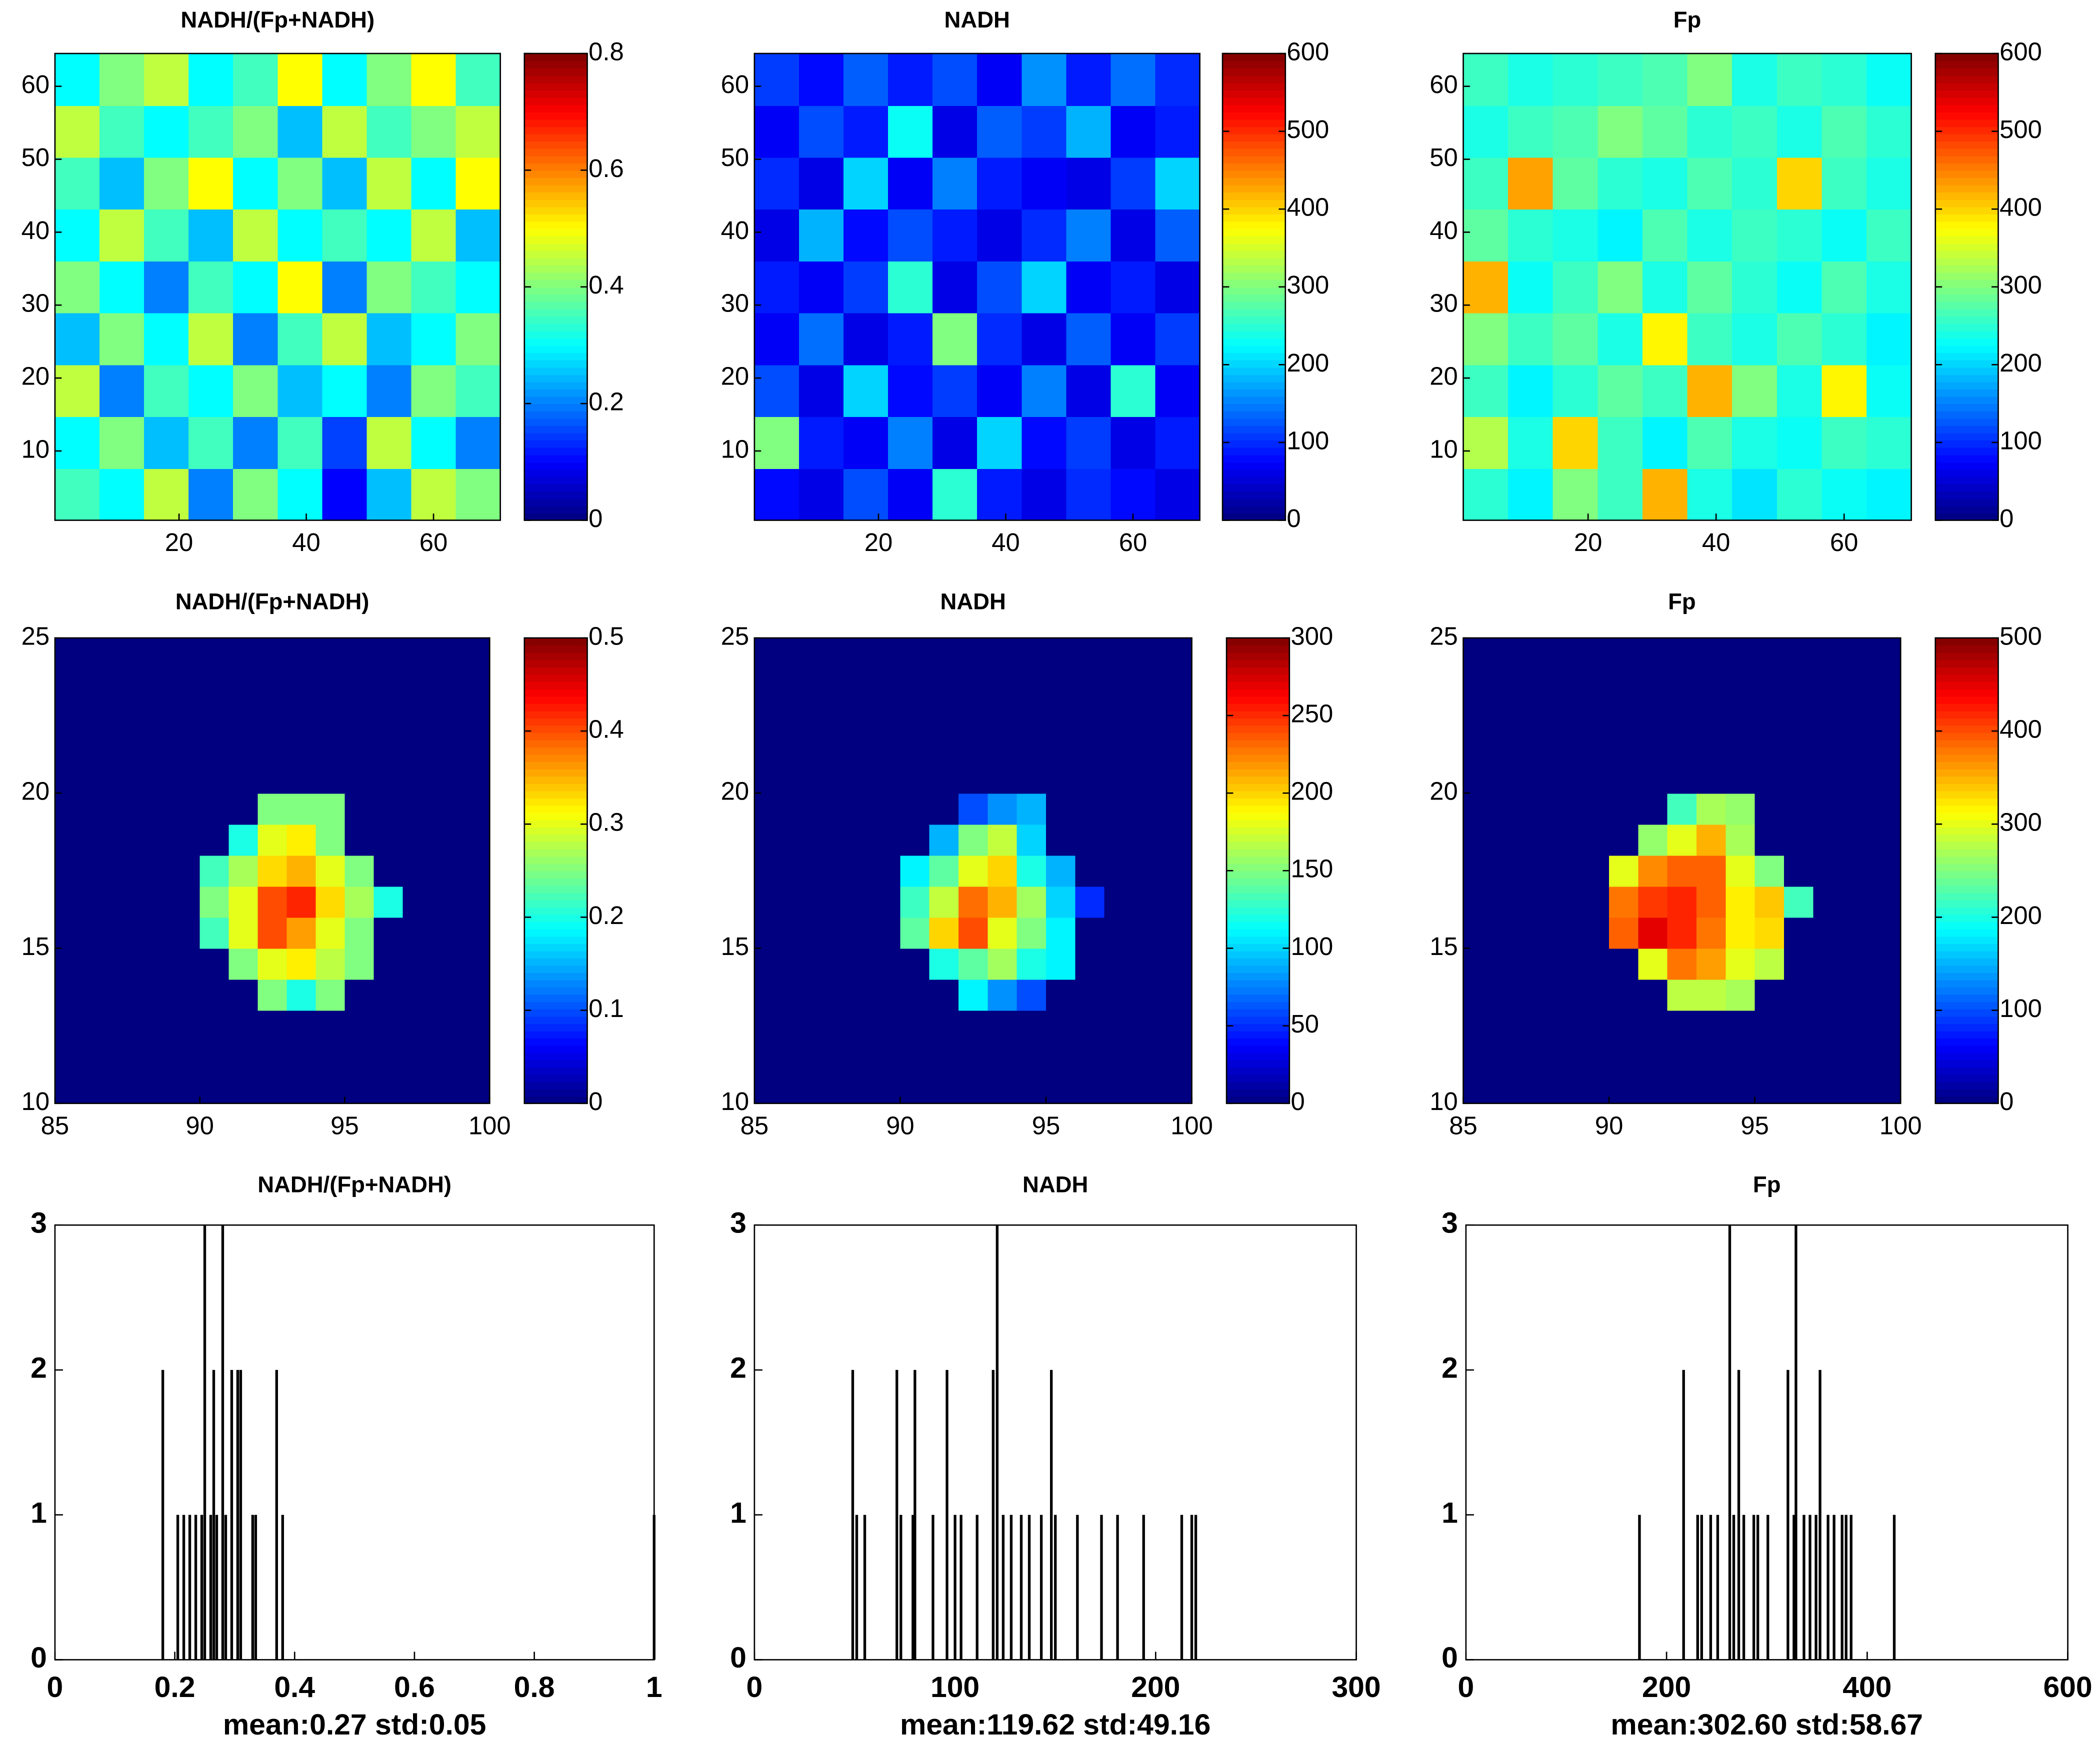 The height and width of the screenshot is (1744, 2100). Describe the element at coordinates (1155, 1687) in the screenshot. I see `x-tick-label: 200` at that location.